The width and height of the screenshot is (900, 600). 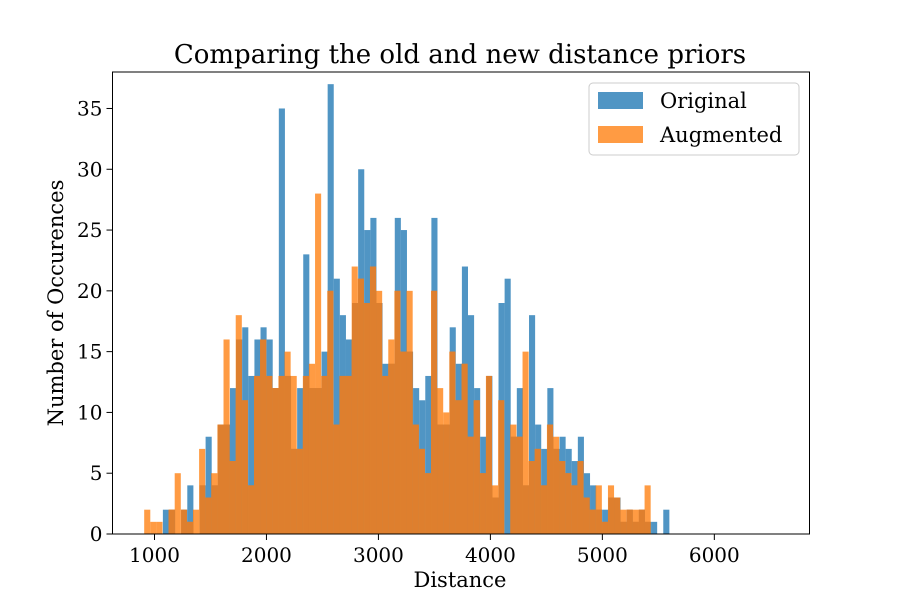 What do you see at coordinates (703, 101) in the screenshot?
I see `legend-label-original: Original` at bounding box center [703, 101].